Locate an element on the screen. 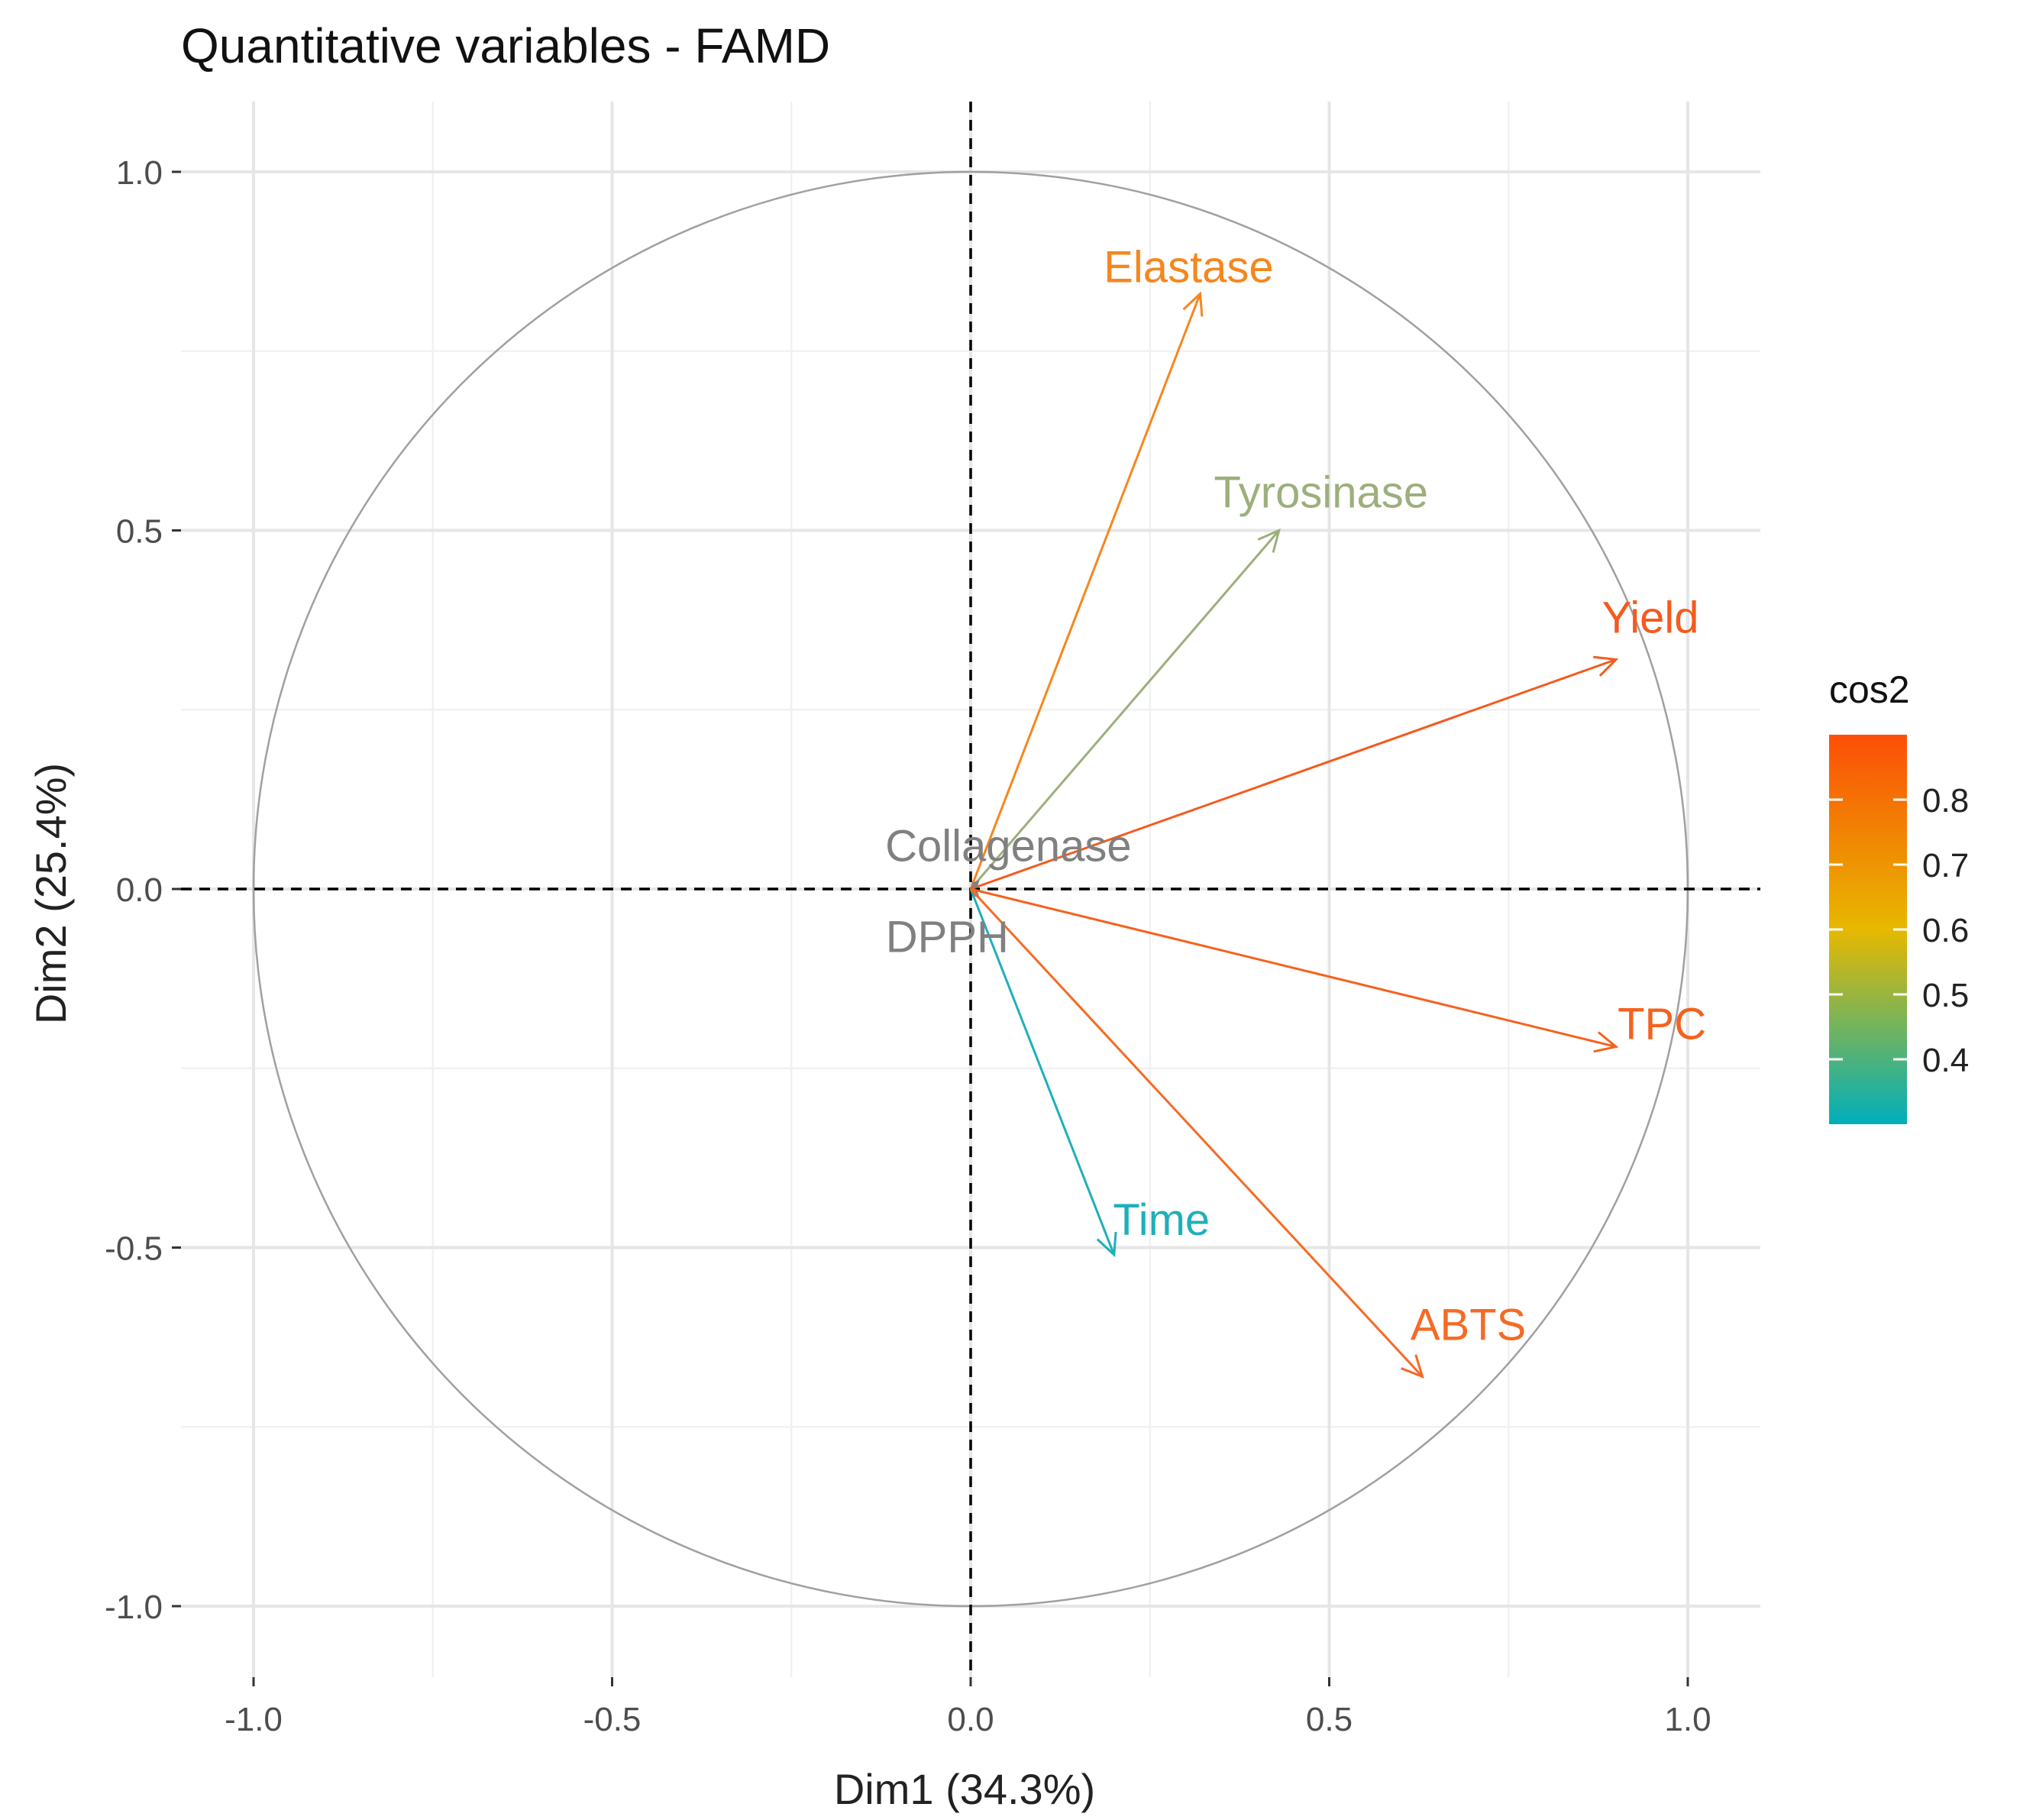 Image resolution: width=2020 pixels, height=1820 pixels. arrow-time is located at coordinates (1043, 1073).